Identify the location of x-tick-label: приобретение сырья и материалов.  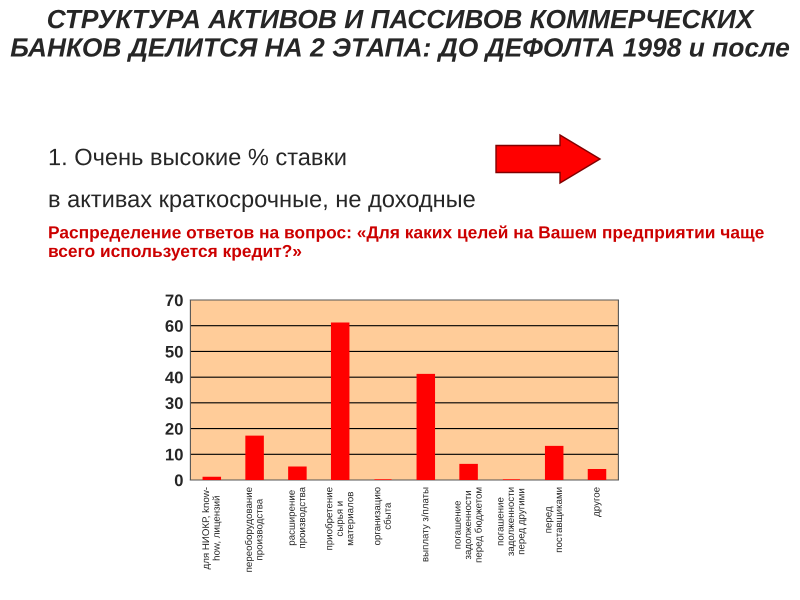
(340, 518).